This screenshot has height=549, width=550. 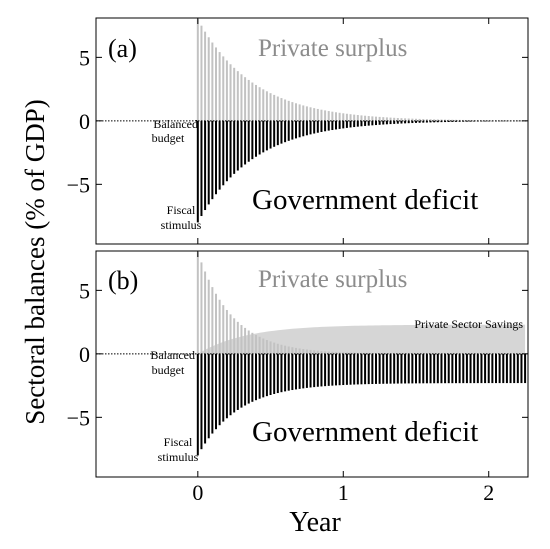 I want to click on y-tick-label-a-5: 5, so click(x=84, y=57).